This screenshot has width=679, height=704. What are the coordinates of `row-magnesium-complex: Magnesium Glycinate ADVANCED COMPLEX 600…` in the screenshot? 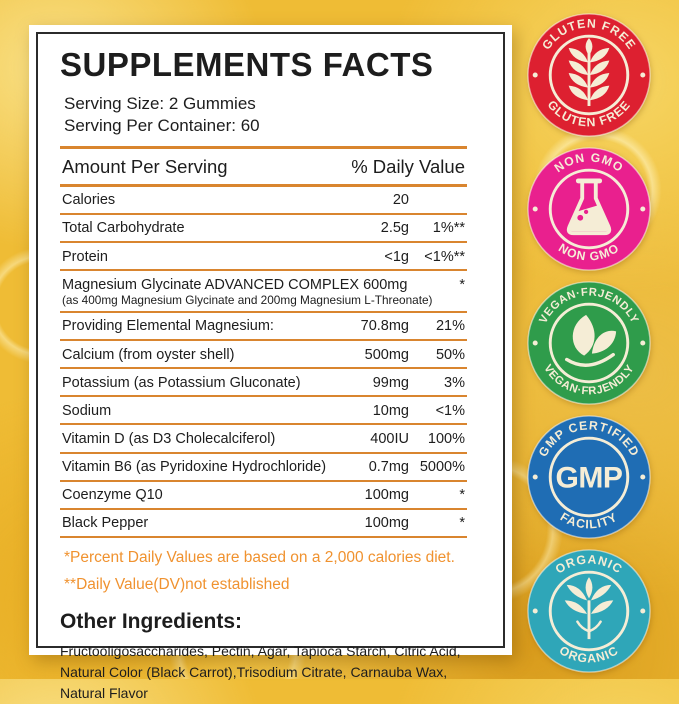 It's located at (263, 292).